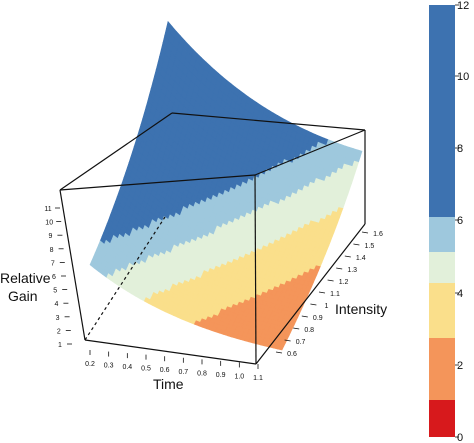 The width and height of the screenshot is (474, 443). I want to click on y-axis-tick-label: 1.5, so click(370, 246).